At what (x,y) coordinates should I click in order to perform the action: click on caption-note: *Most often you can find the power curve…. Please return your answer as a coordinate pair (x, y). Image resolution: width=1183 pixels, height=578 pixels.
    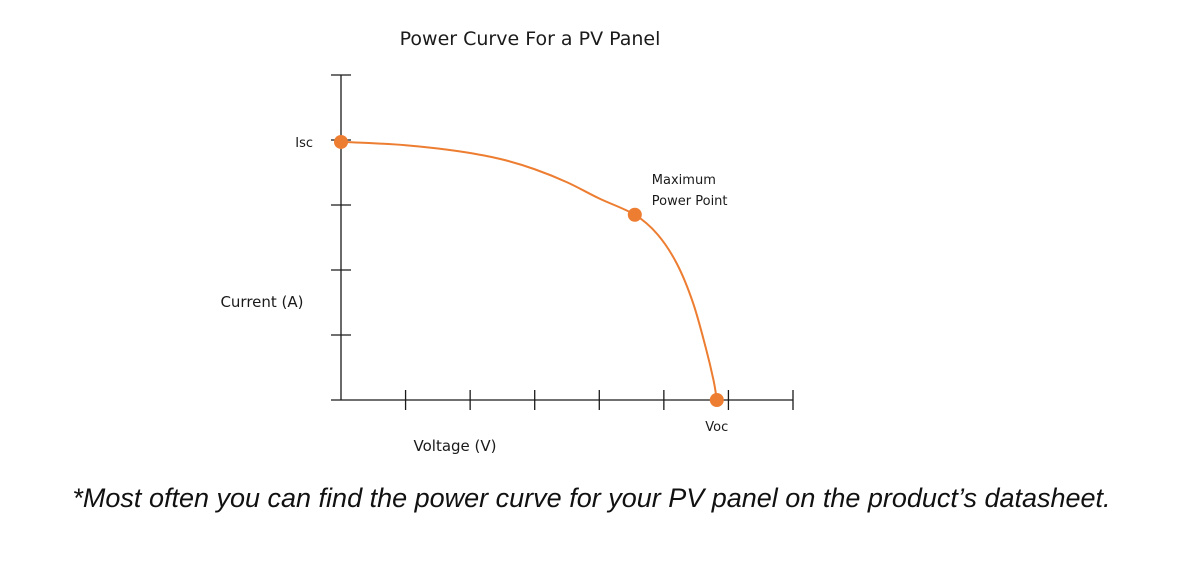
    Looking at the image, I should click on (591, 498).